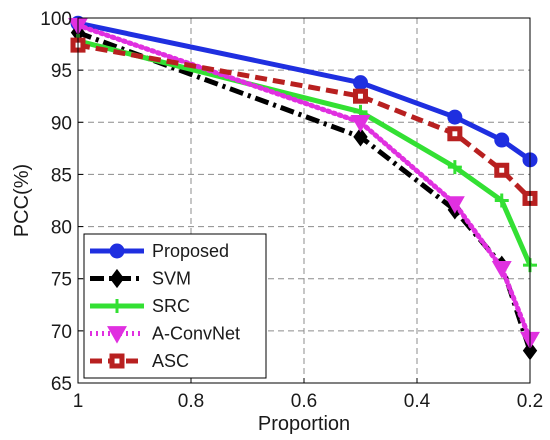 The height and width of the screenshot is (440, 550). I want to click on x-axis-label: Proportion, so click(304, 424).